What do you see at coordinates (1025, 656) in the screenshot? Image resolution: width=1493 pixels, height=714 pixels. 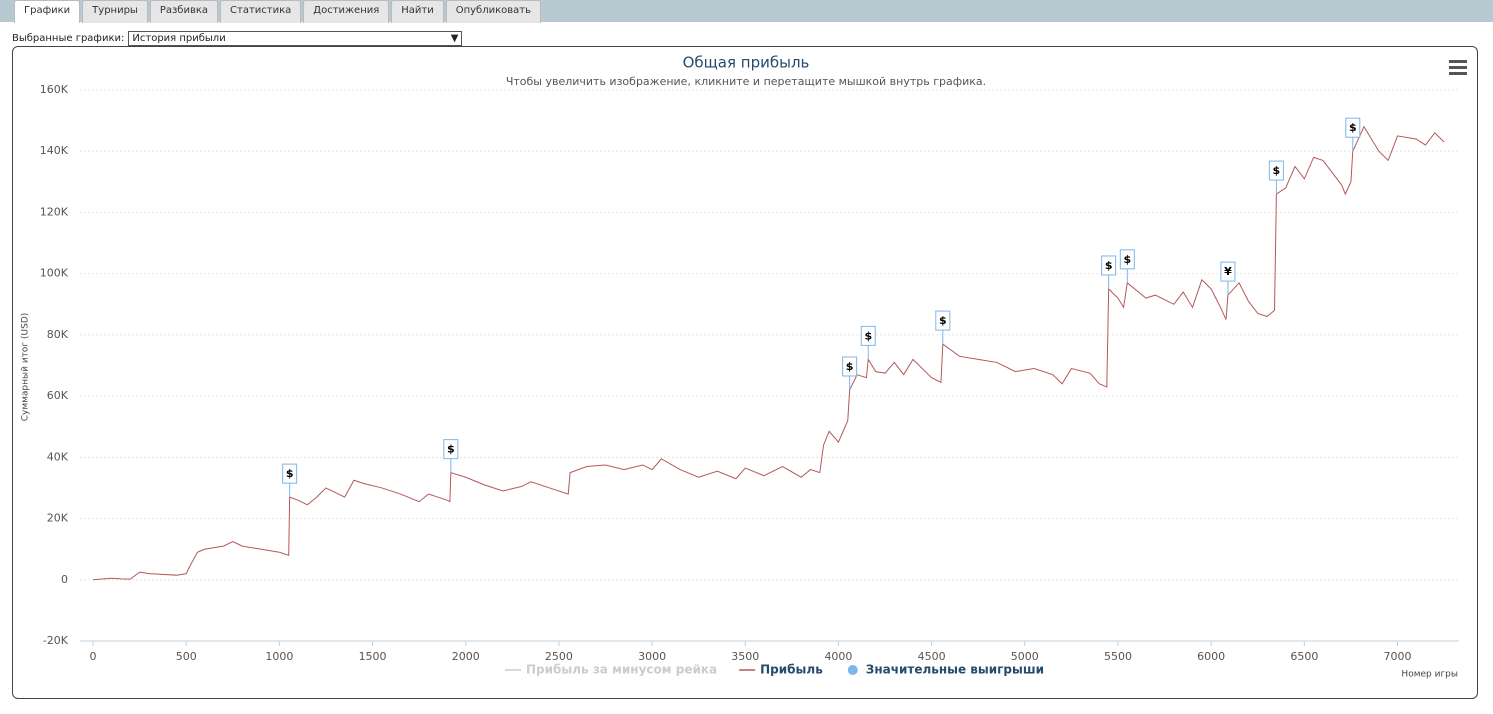 I see `x-tick-label: 5000` at bounding box center [1025, 656].